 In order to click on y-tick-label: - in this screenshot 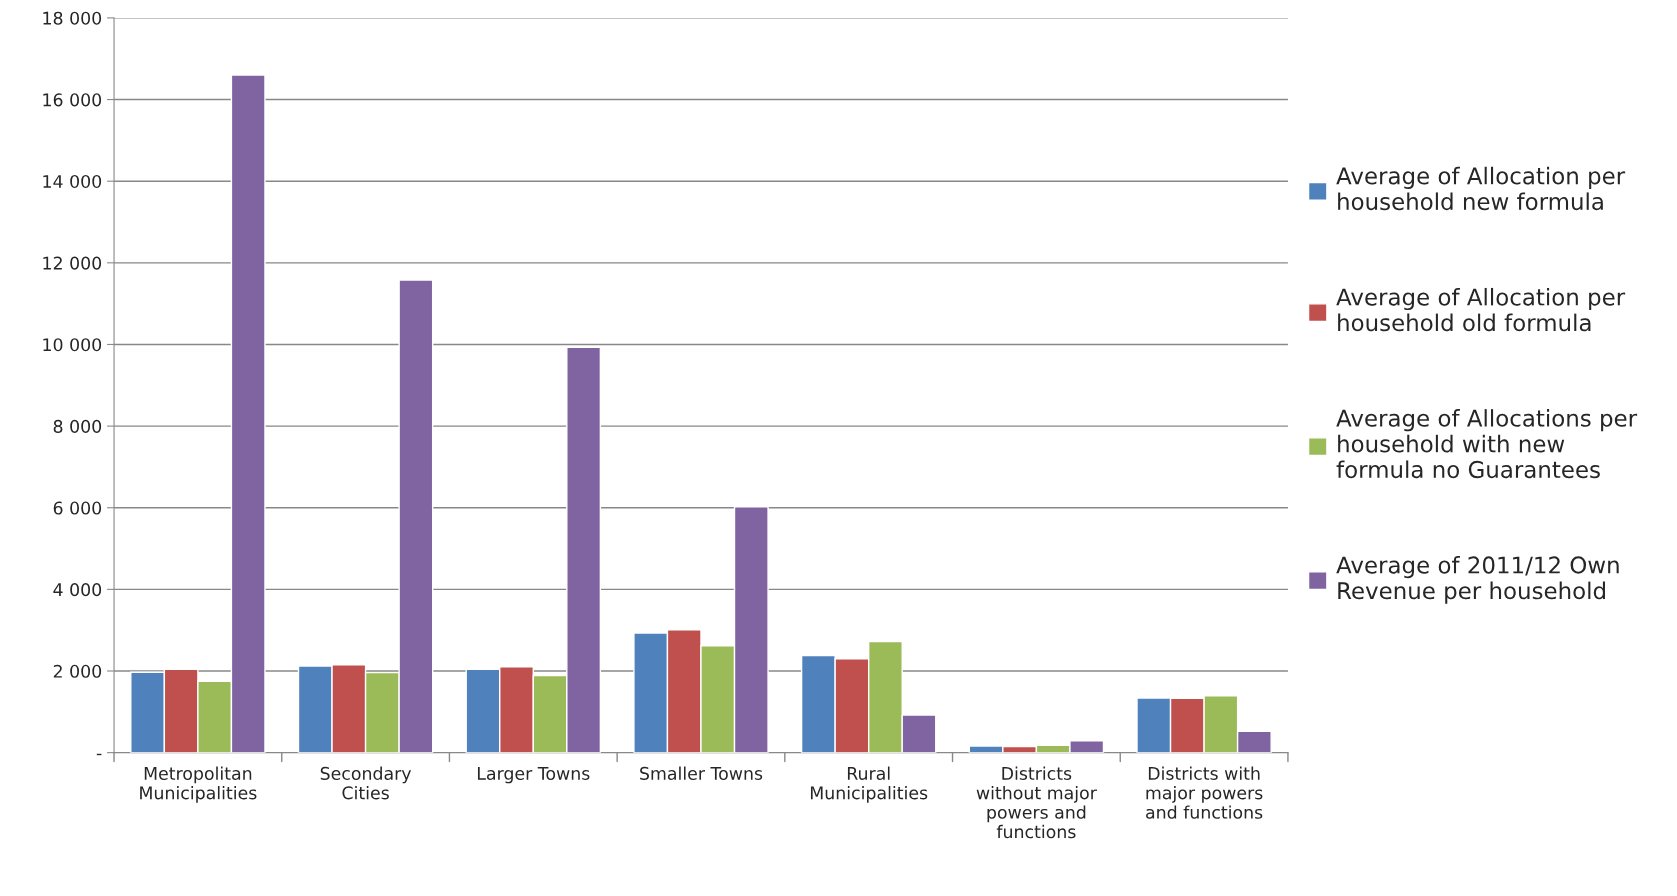, I will do `click(99, 754)`.